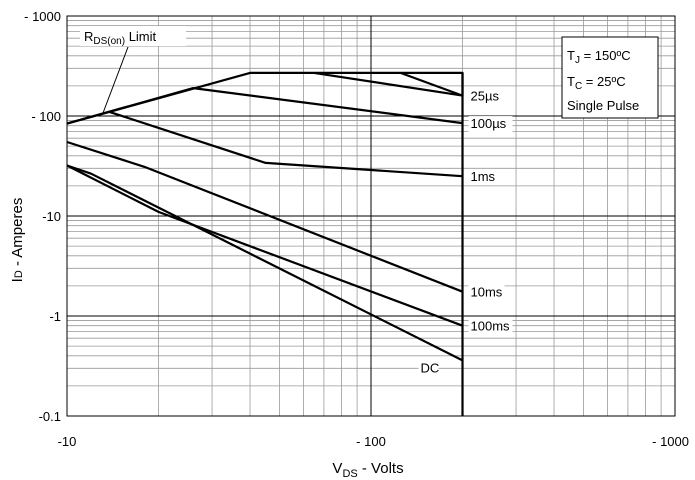  What do you see at coordinates (46, 116) in the screenshot?
I see `y-tick-label: - 100` at bounding box center [46, 116].